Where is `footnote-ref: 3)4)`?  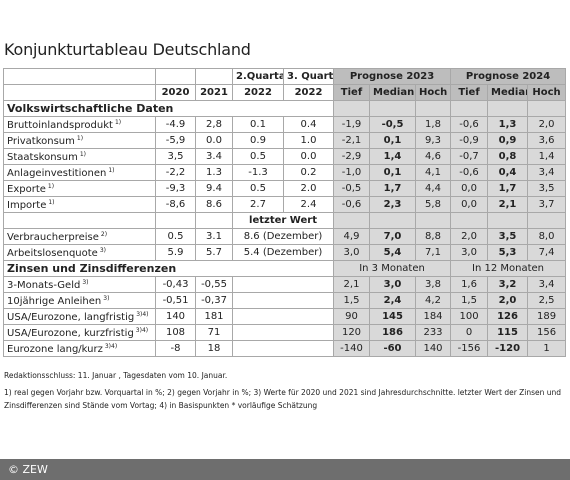
footnote-ref: 3)4) is located at coordinates (111, 346).